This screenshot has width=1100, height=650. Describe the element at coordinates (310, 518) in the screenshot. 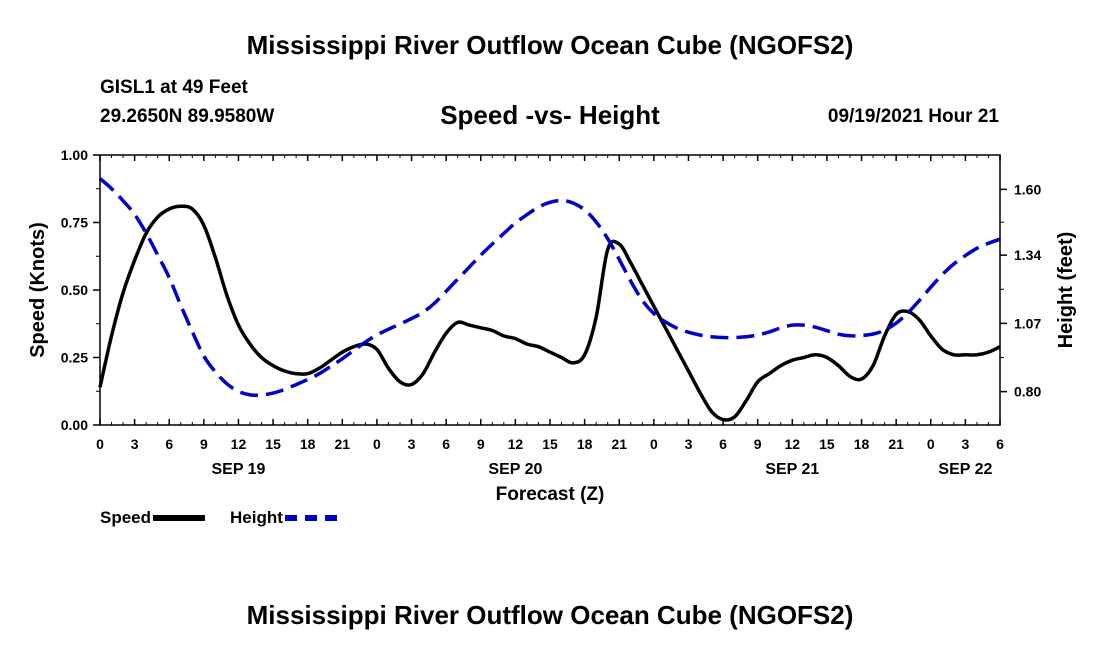

I see `legend-height-swatch` at that location.